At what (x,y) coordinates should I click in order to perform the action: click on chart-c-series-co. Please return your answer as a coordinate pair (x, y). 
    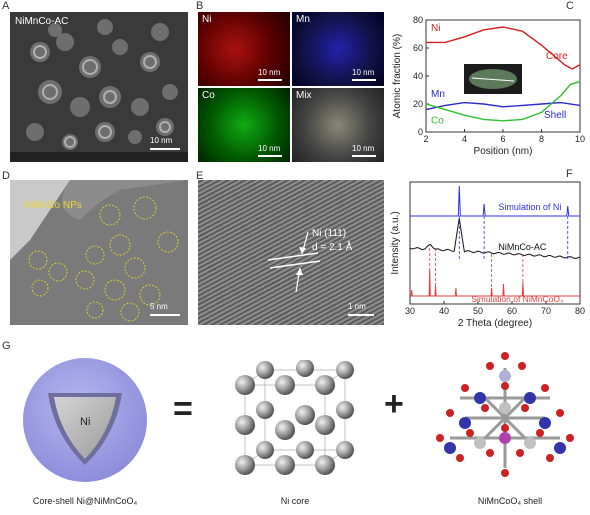
    Looking at the image, I should click on (503, 101).